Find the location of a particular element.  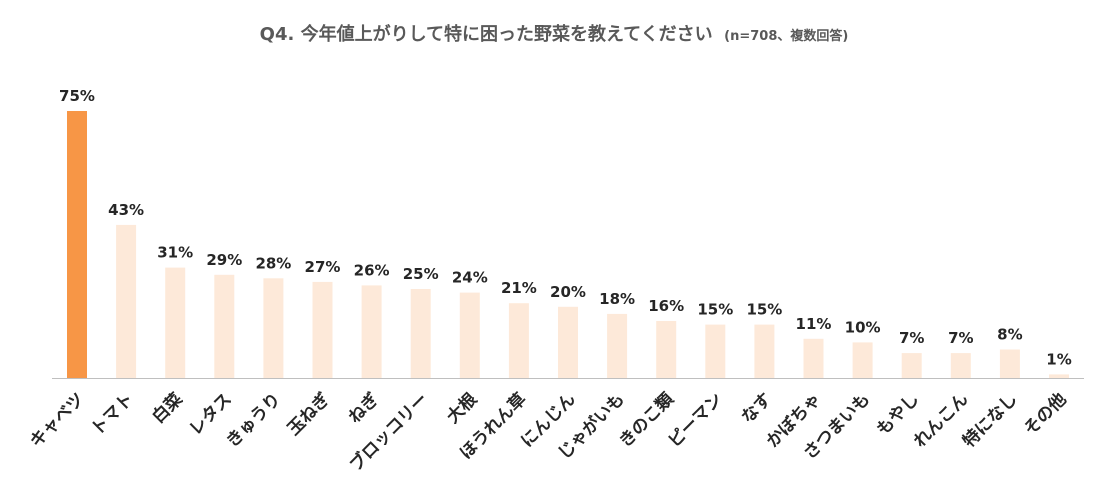

category-label-15: なす is located at coordinates (757, 408).